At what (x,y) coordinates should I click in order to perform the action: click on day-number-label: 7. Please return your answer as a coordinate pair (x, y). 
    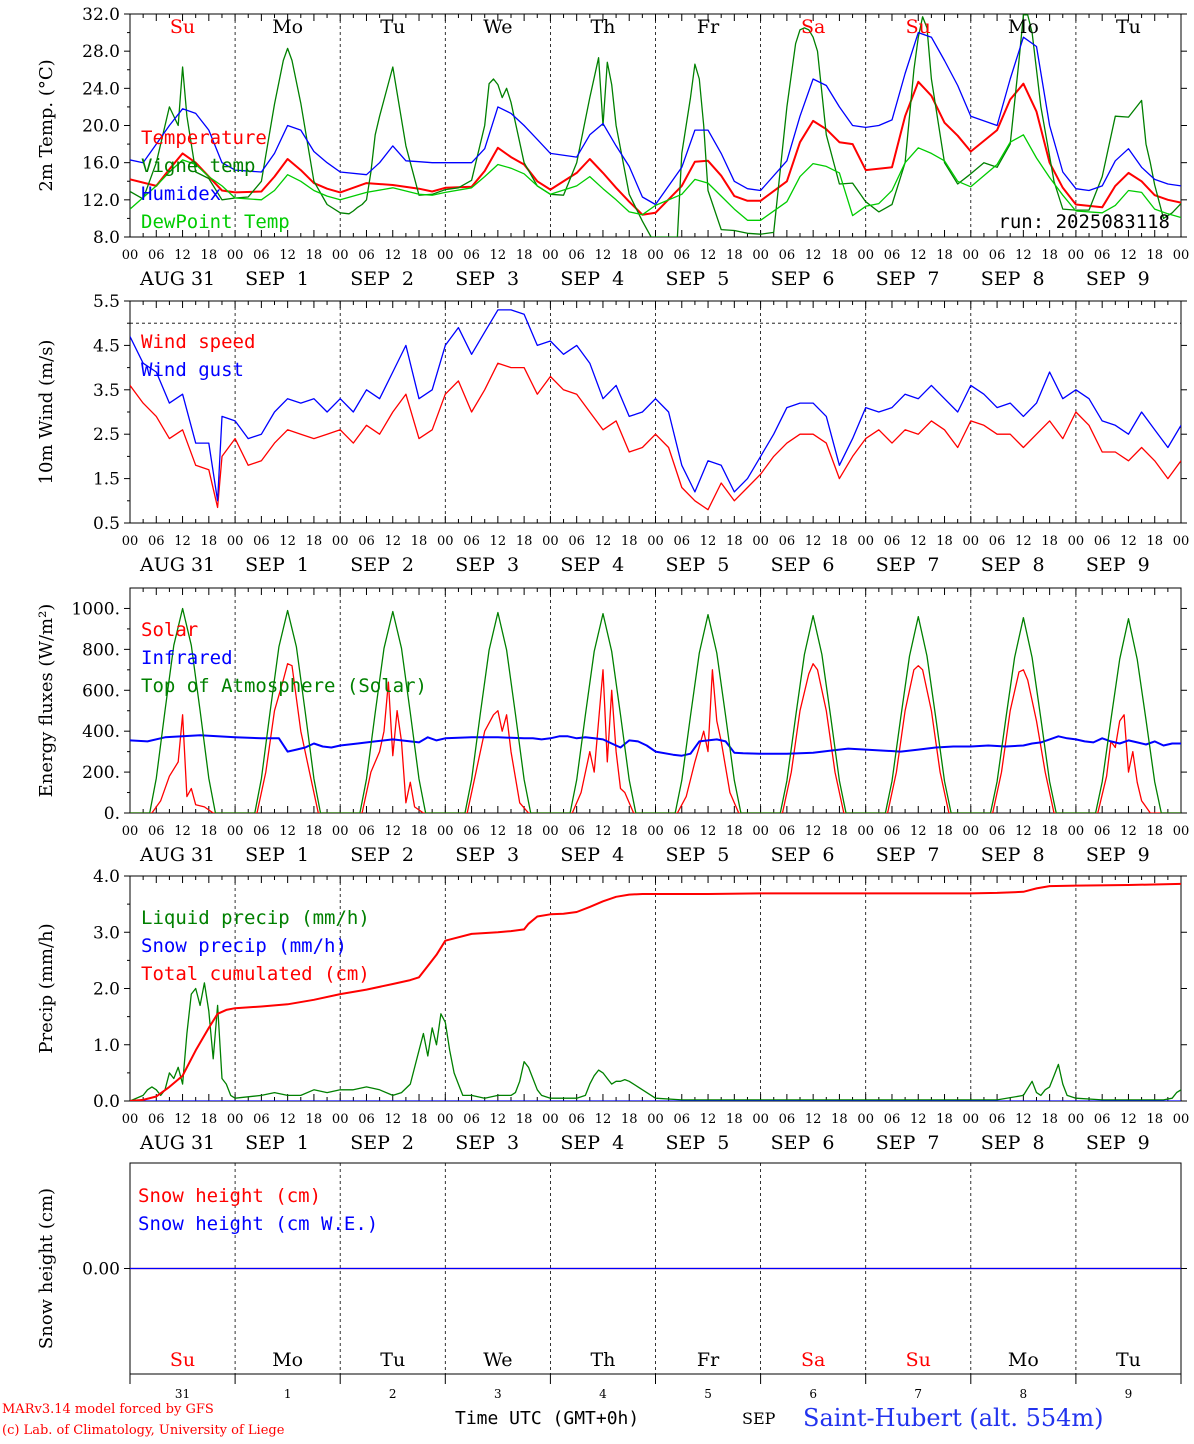
    Looking at the image, I should click on (918, 1394).